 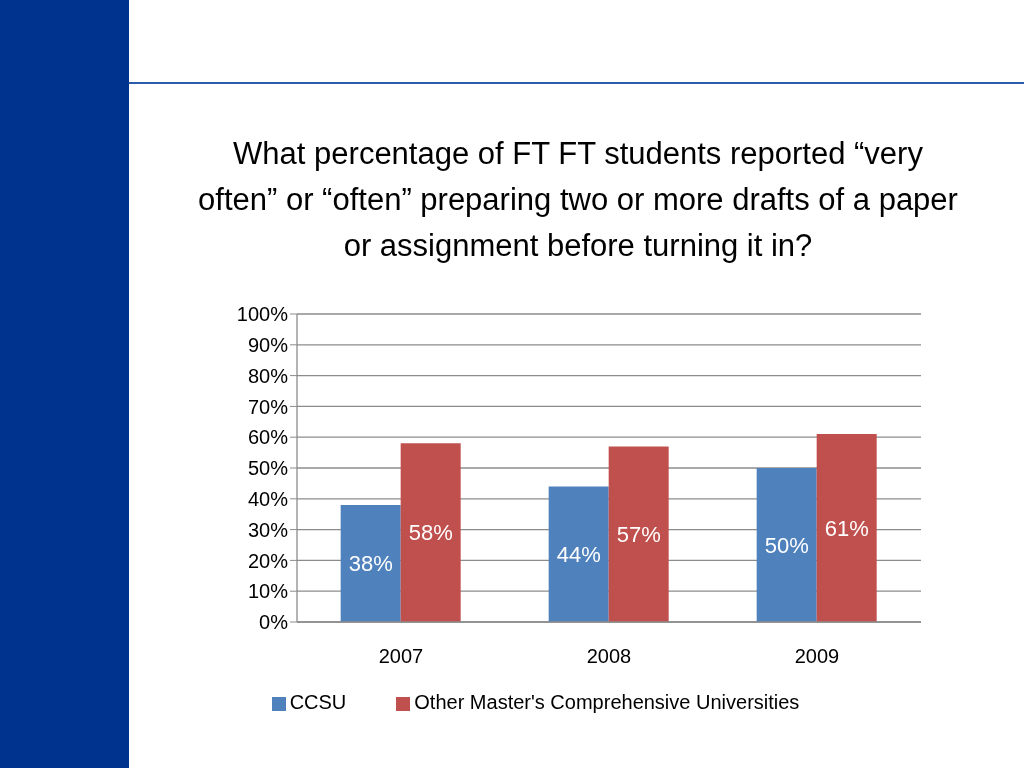 I want to click on y-tick-label: 40%, so click(x=268, y=498).